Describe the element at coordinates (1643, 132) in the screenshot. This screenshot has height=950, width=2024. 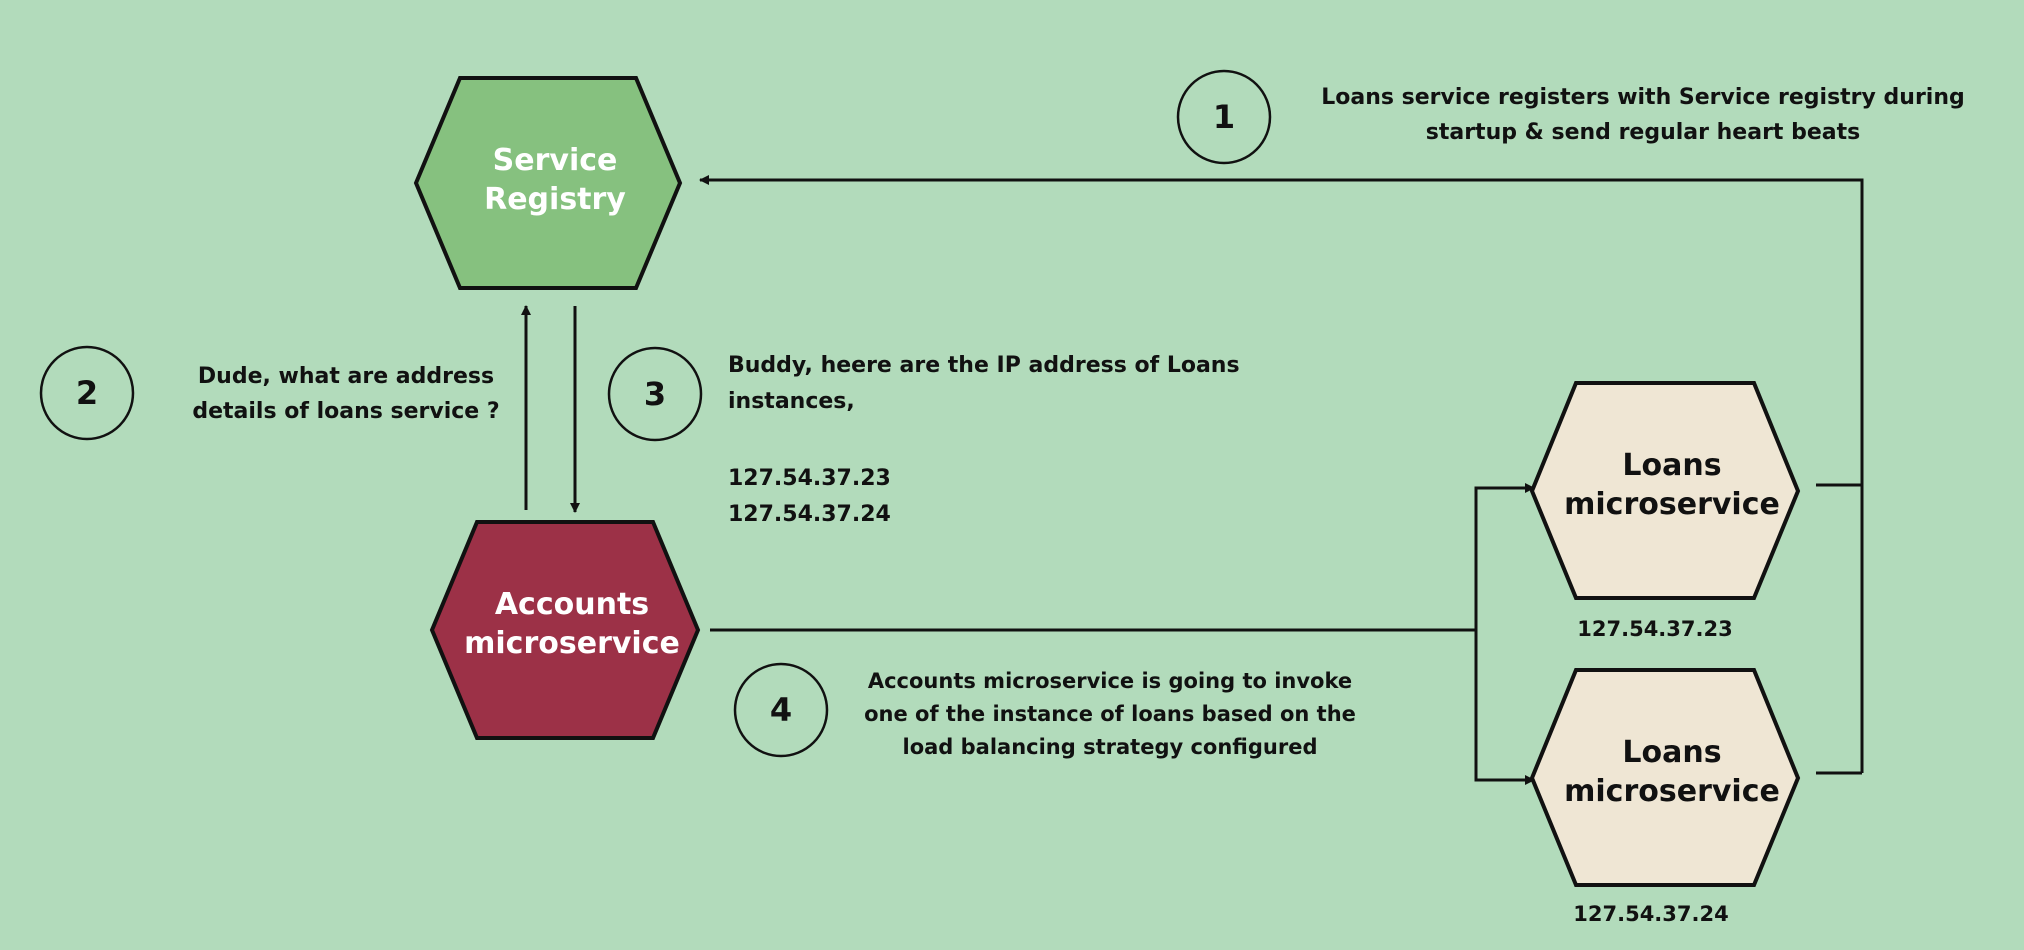
I see `step-1-text-line2: startup & send regular heart beats` at that location.